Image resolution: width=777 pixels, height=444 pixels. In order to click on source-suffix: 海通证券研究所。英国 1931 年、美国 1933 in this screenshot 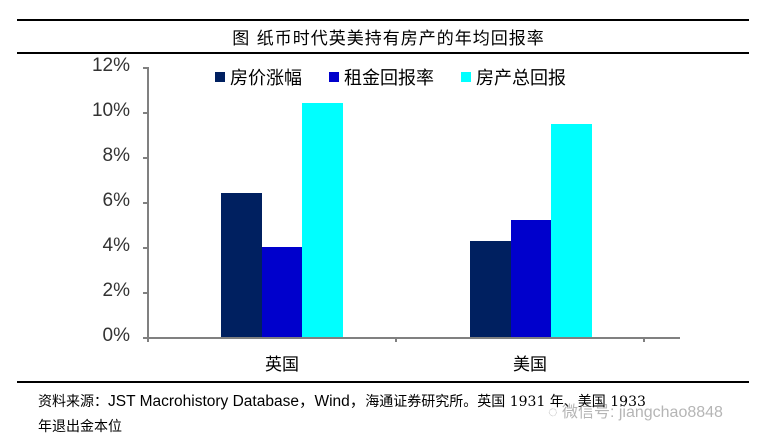, I will do `click(505, 402)`.